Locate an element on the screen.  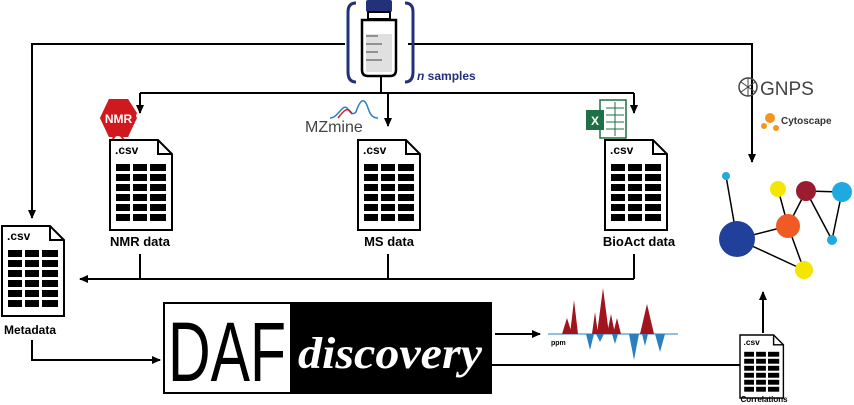
network-graph is located at coordinates (785, 225).